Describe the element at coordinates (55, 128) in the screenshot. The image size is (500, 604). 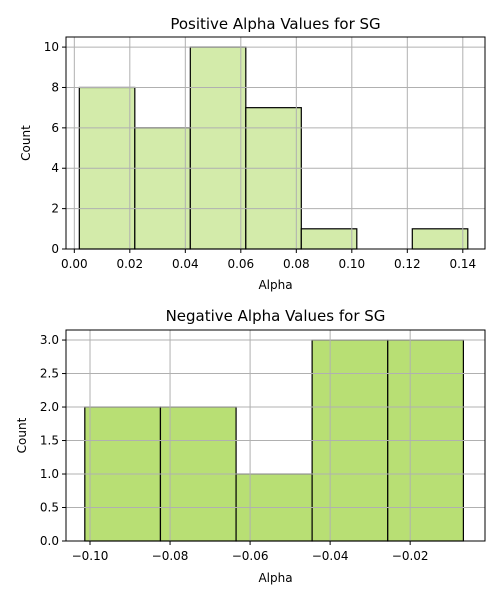
I see `y-tick-label: 6` at that location.